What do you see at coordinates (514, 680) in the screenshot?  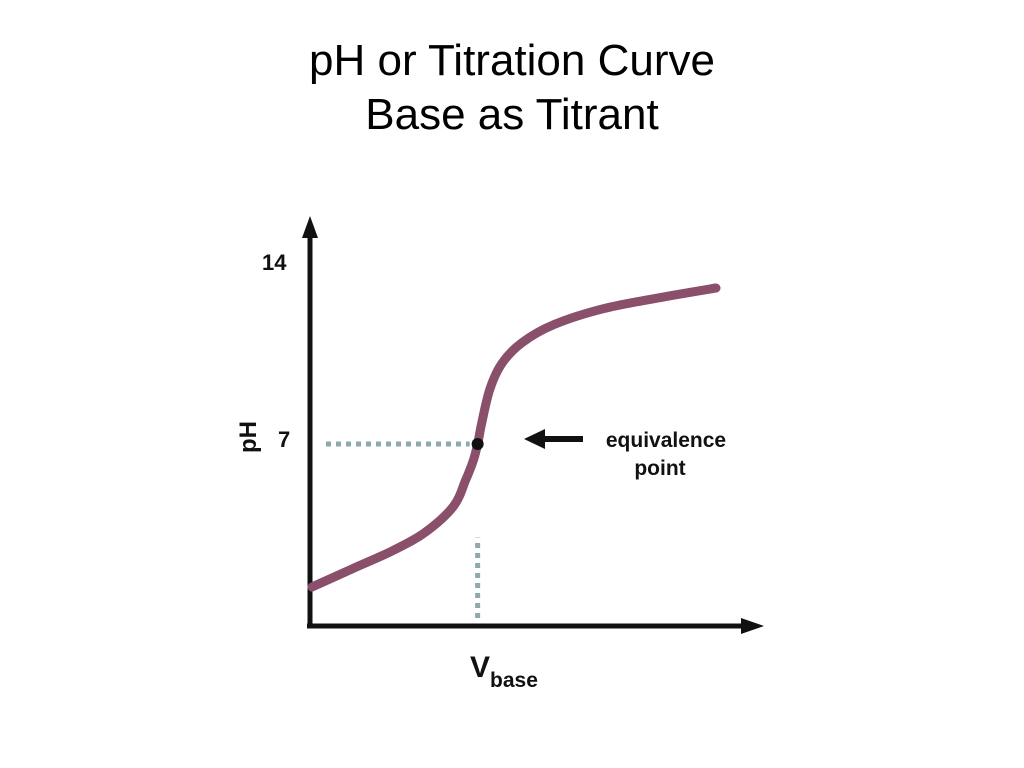 I see `x-axis-label-subscript: base` at bounding box center [514, 680].